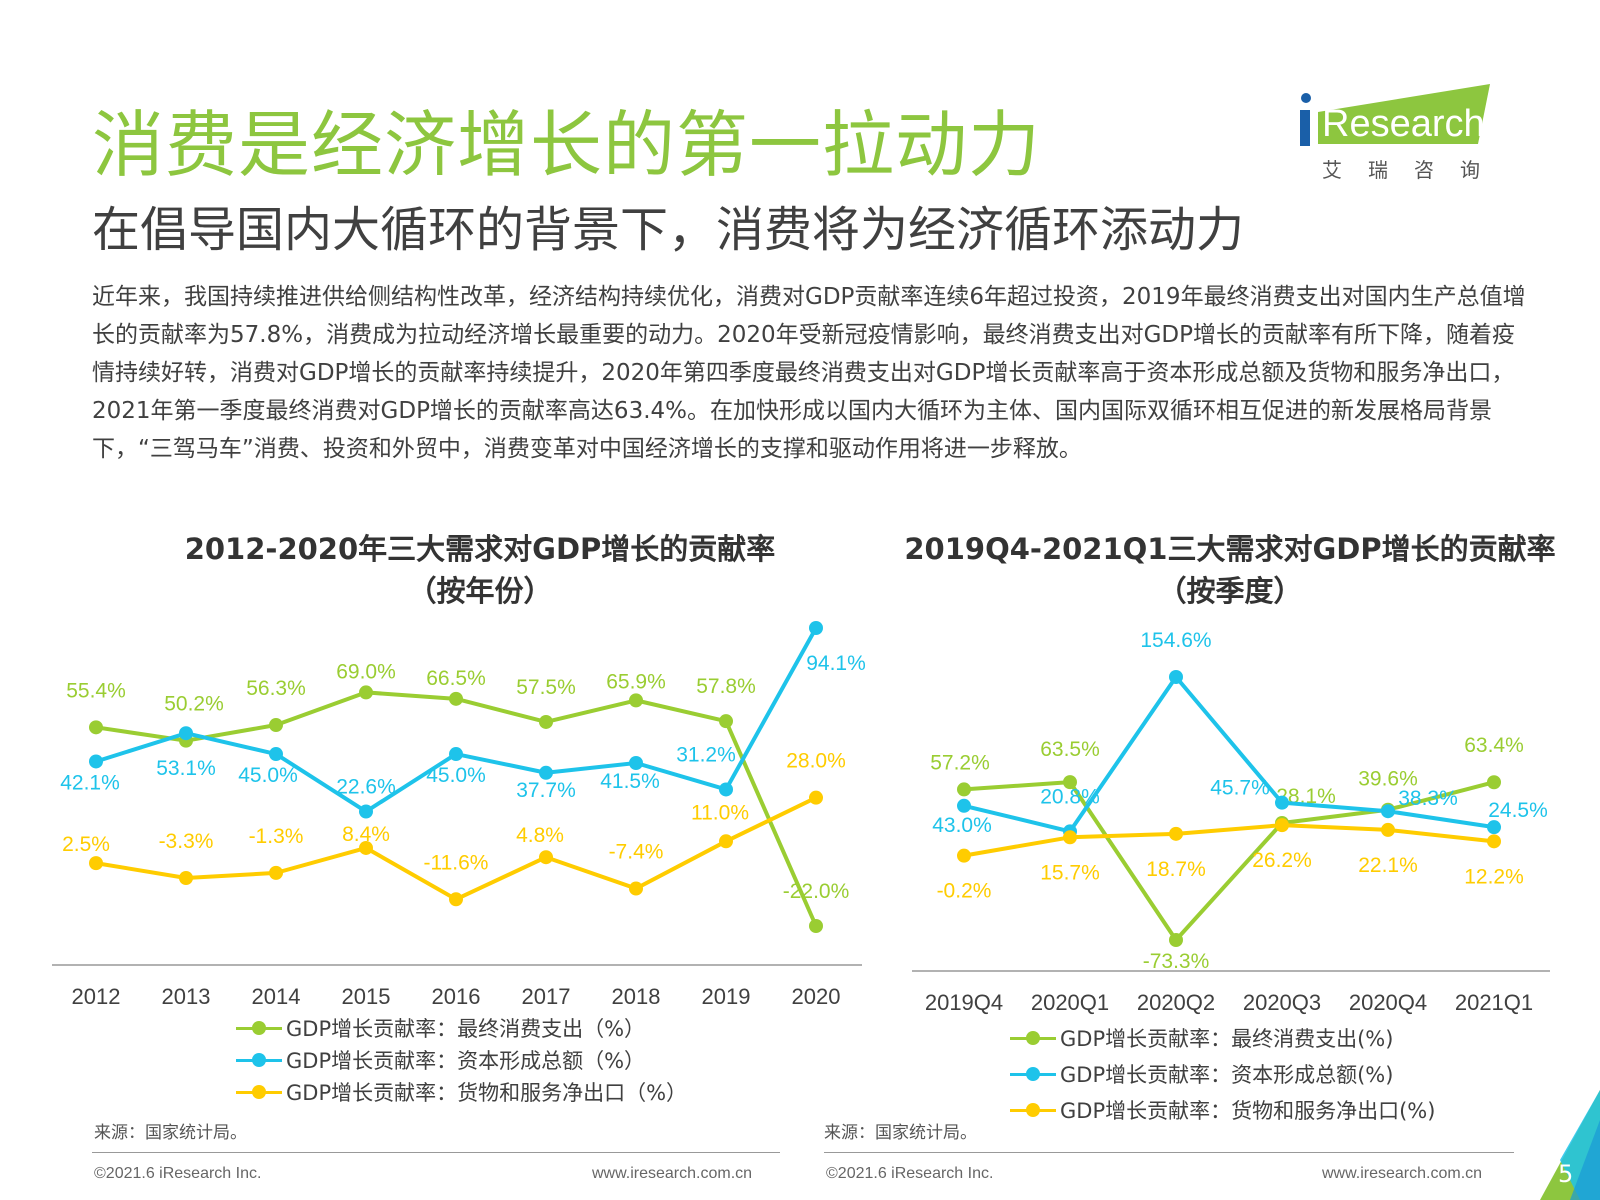 Image resolution: width=1600 pixels, height=1200 pixels. I want to click on iresearch-logo: Research, so click(1395, 115).